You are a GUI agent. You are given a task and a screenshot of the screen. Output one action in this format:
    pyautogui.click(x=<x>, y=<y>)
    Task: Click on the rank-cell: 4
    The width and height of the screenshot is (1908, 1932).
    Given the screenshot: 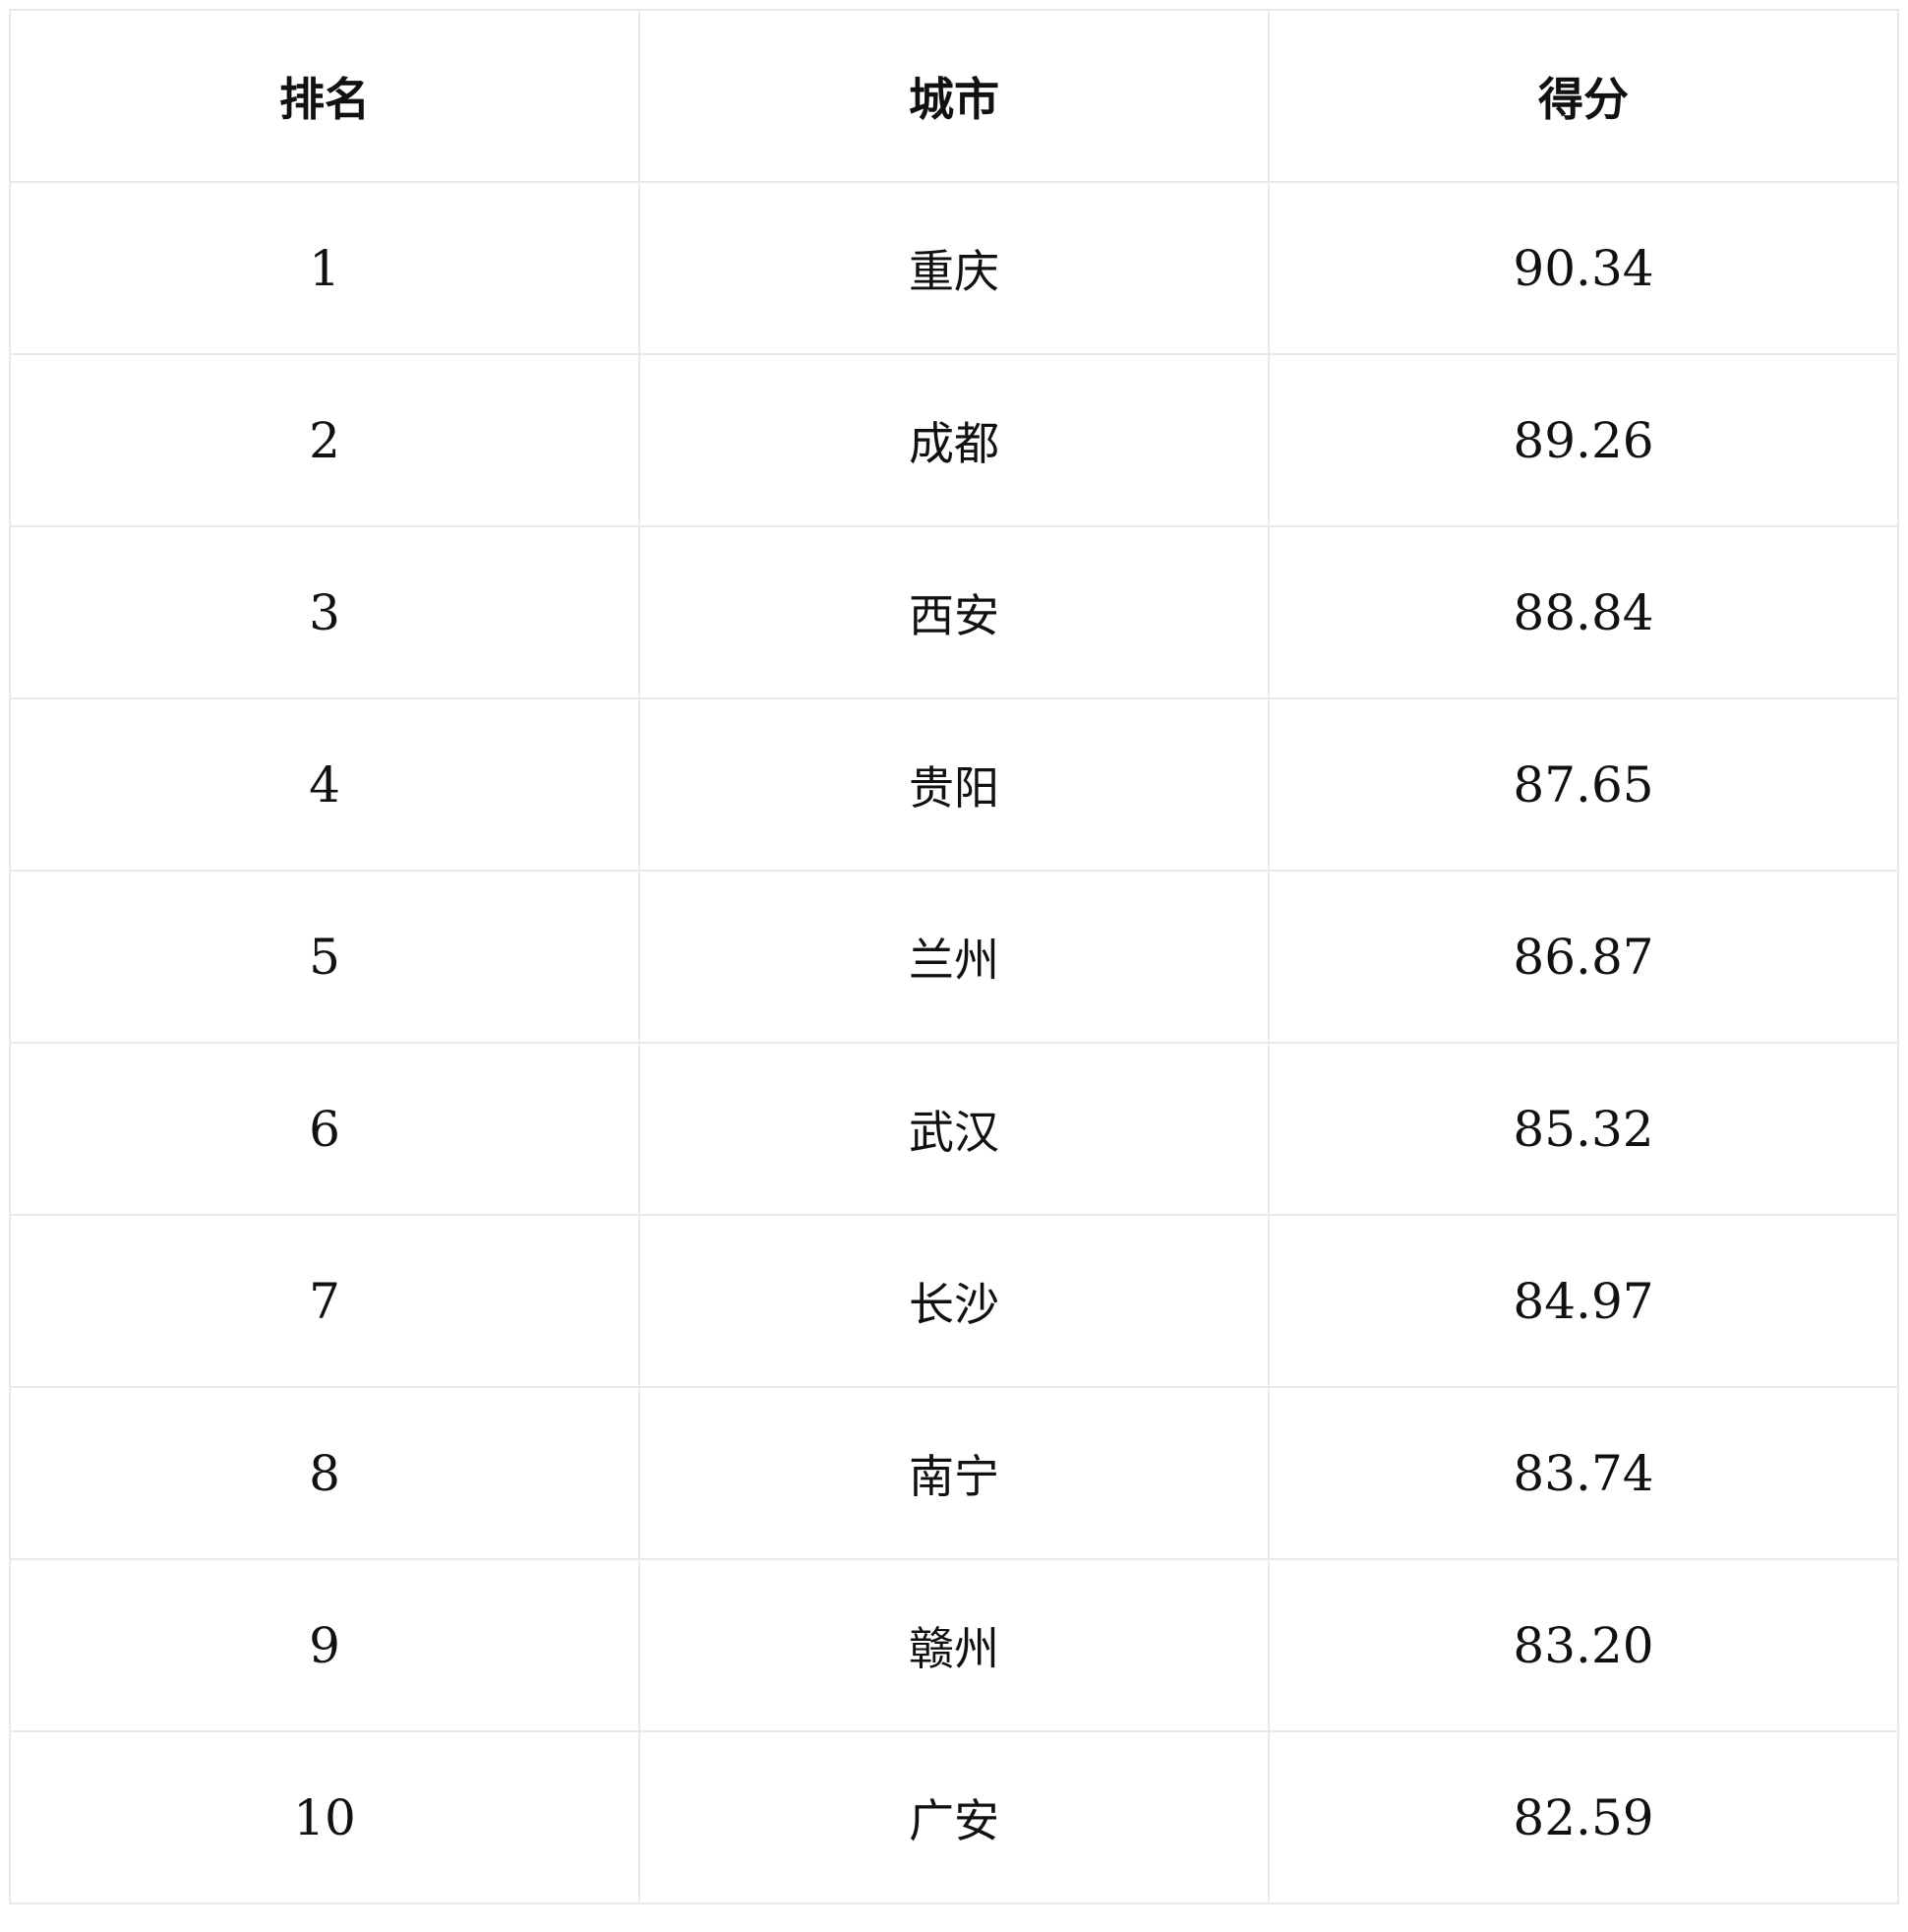 What is the action you would take?
    pyautogui.click(x=324, y=784)
    